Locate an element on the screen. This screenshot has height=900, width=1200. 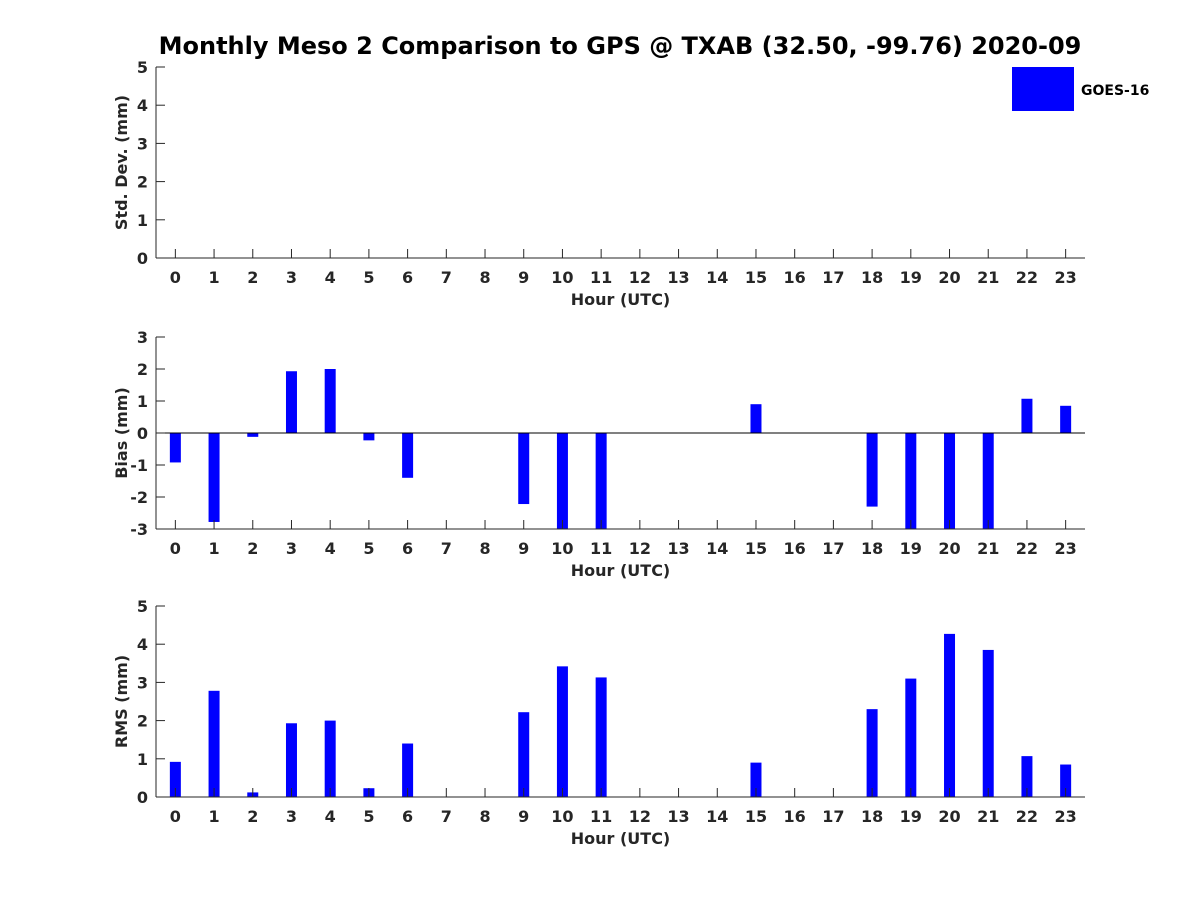
rms-xtick-label: 2 is located at coordinates (252, 816).